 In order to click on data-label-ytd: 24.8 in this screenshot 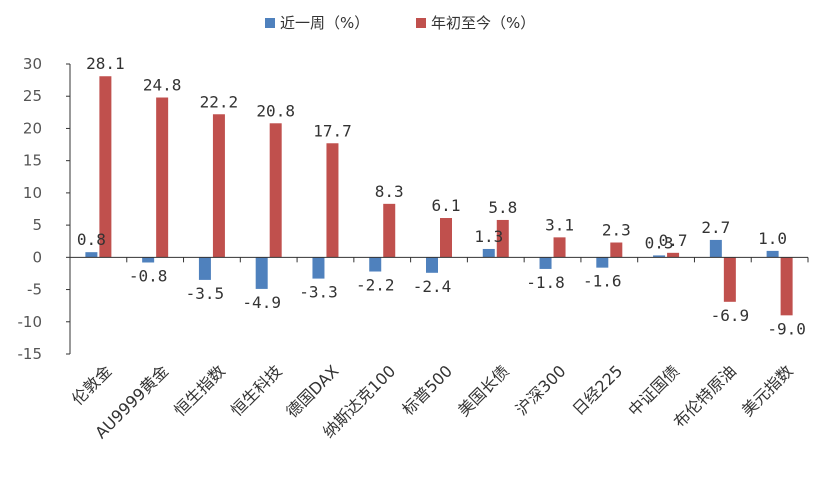, I will do `click(162, 85)`.